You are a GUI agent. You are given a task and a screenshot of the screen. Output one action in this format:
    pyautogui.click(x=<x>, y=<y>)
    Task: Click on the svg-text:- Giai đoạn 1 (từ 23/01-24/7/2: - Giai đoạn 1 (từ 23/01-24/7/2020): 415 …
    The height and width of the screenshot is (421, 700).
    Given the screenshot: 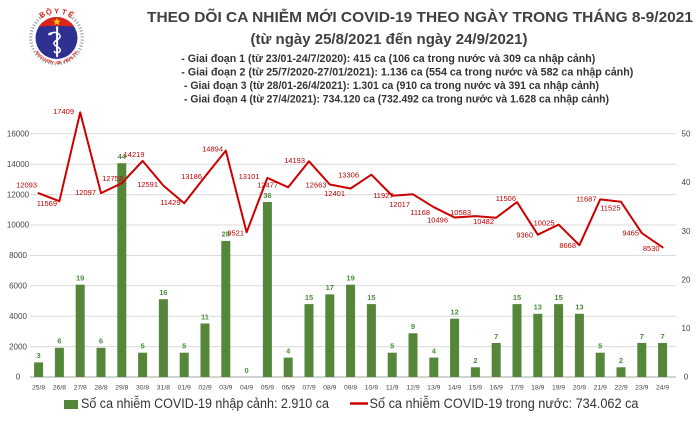 What is the action you would take?
    pyautogui.click(x=388, y=59)
    